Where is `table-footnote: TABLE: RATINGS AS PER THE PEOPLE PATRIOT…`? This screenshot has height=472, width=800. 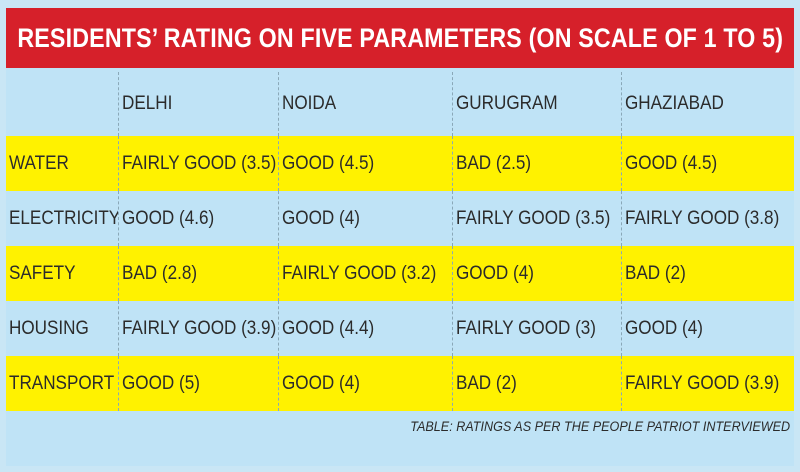
table-footnote: TABLE: RATINGS AS PER THE PEOPLE PATRIOT… is located at coordinates (600, 426).